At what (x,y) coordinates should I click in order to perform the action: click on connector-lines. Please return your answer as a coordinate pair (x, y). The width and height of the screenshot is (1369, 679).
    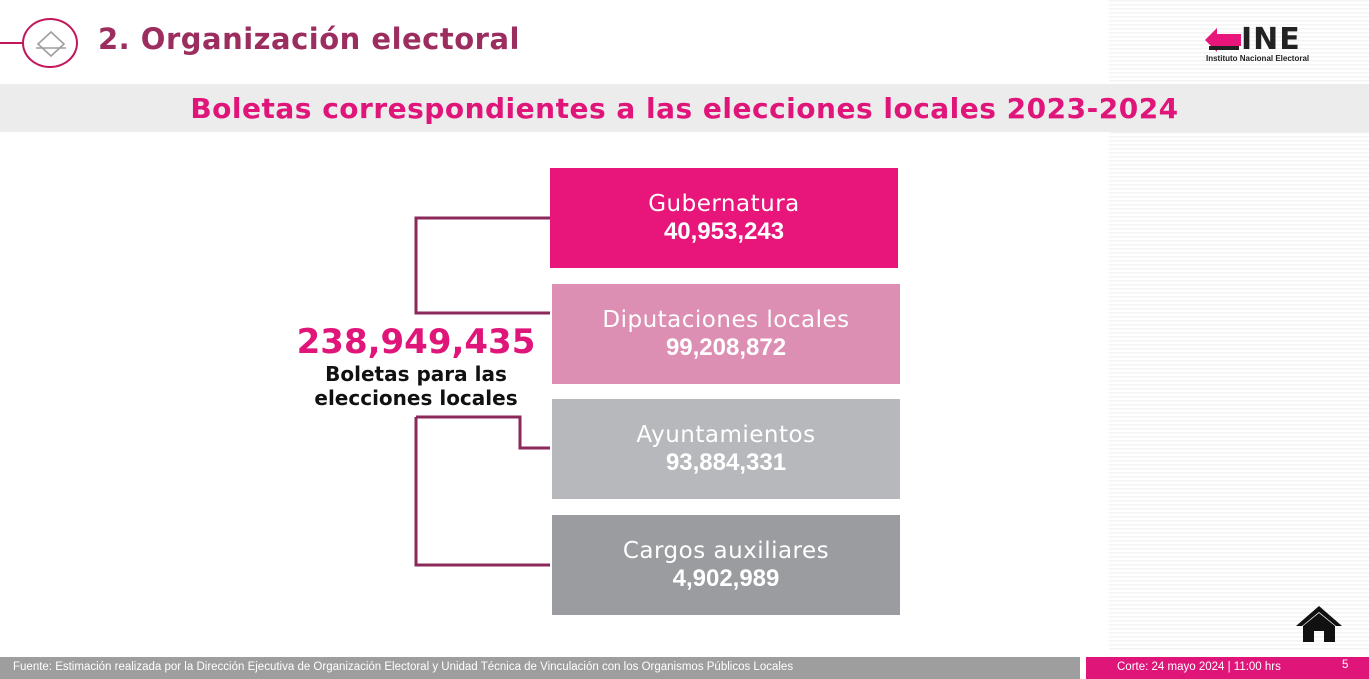
    Looking at the image, I should click on (482, 391).